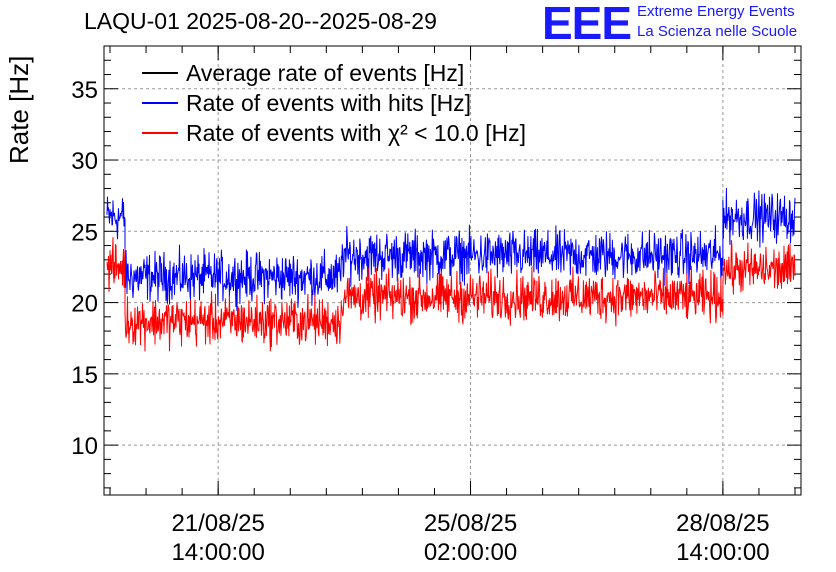 This screenshot has width=836, height=572. I want to click on x-tick-label-time: 02:00:00, so click(470, 552).